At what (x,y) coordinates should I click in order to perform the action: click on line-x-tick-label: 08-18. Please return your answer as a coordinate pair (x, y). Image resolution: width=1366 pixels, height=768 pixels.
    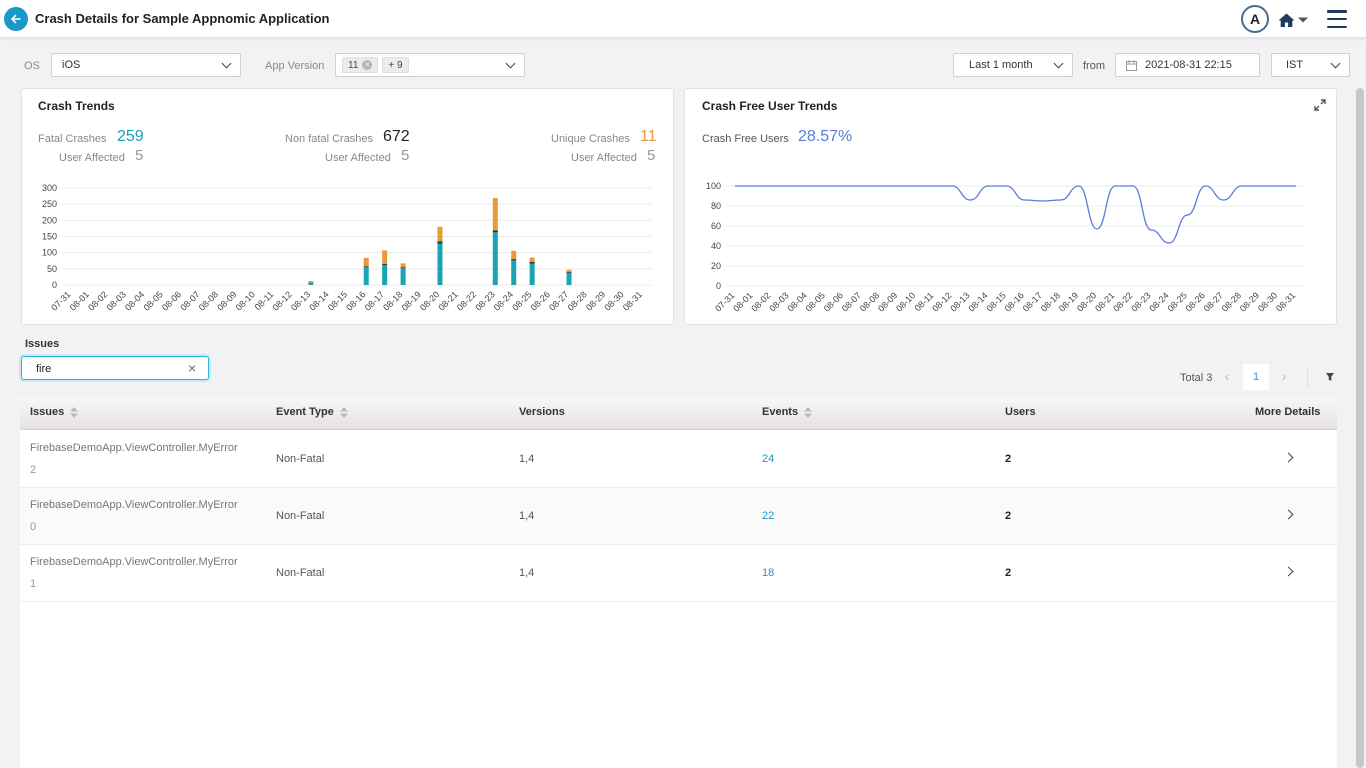
    Looking at the image, I should click on (1050, 301).